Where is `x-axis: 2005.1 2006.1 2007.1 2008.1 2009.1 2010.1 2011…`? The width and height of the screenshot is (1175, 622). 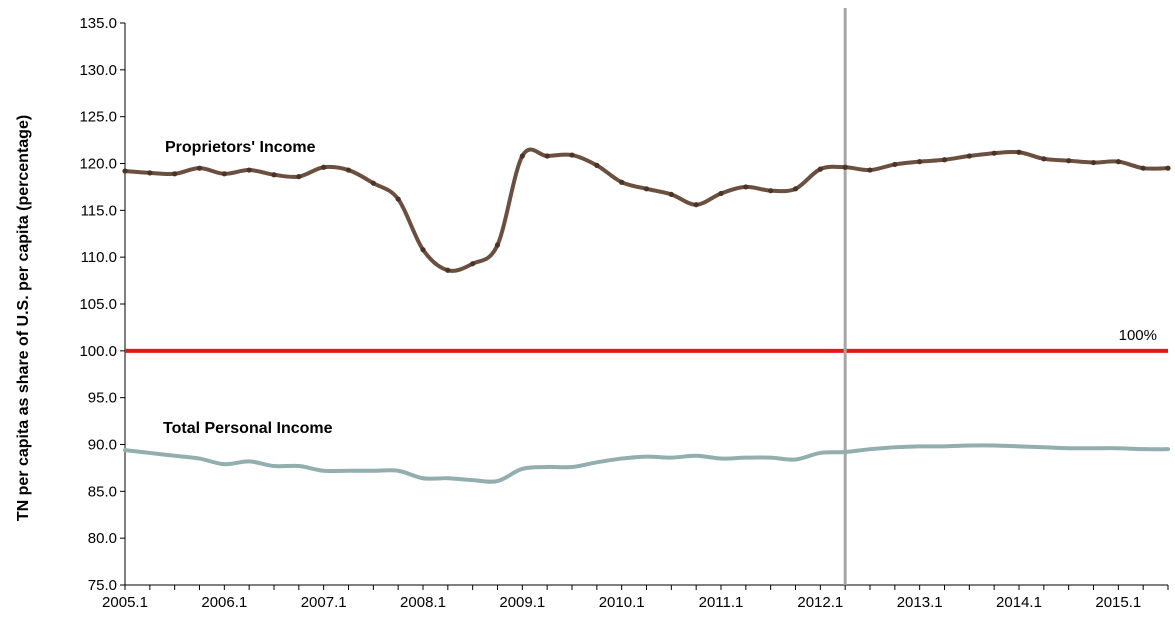 x-axis: 2005.1 2006.1 2007.1 2008.1 2009.1 2010.1 2011… is located at coordinates (635, 597).